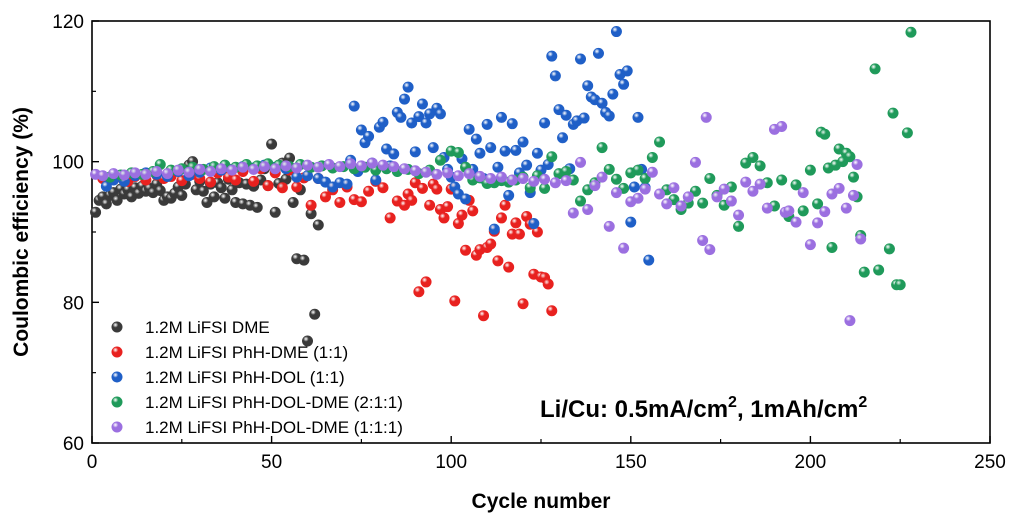 Image resolution: width=1014 pixels, height=516 pixels. I want to click on y-tick-label: 60, so click(73, 444).